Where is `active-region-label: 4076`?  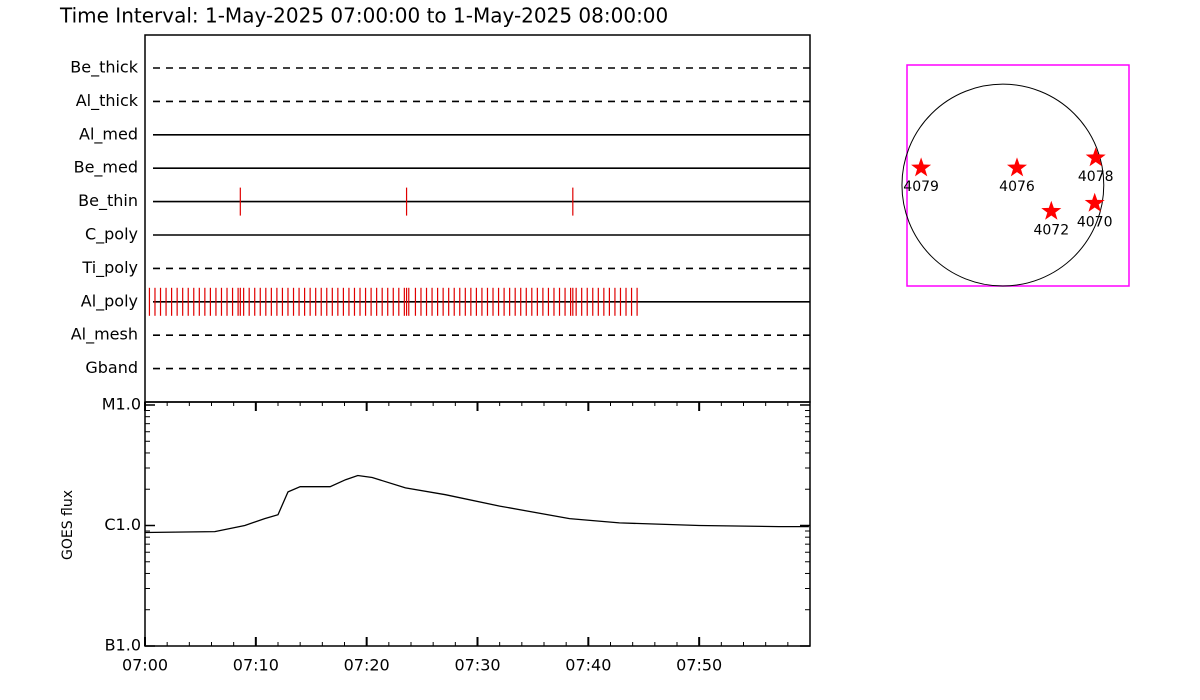
active-region-label: 4076 is located at coordinates (1017, 187).